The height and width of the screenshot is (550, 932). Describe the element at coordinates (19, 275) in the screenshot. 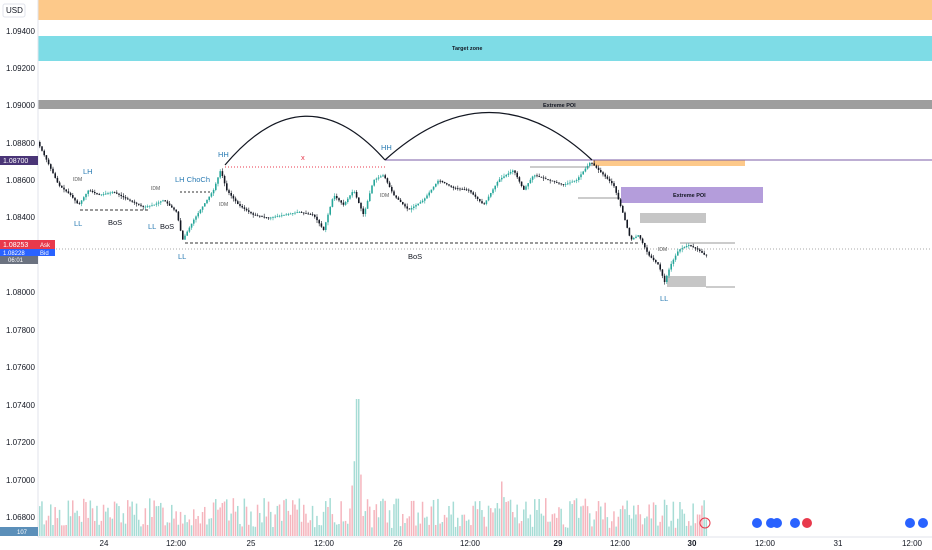

I see `price-axis-bg` at that location.